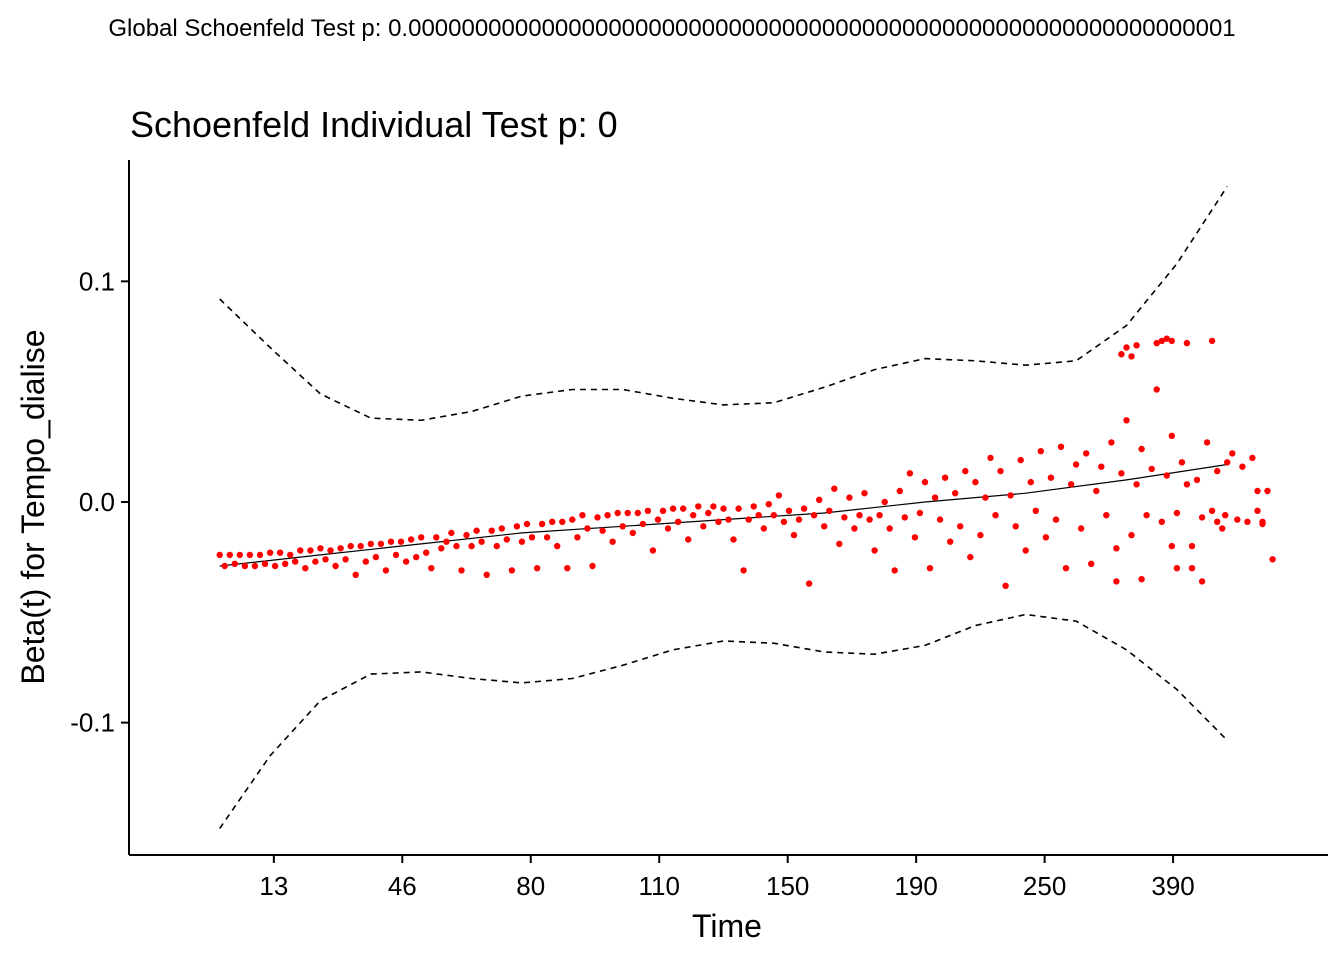 The height and width of the screenshot is (960, 1344). I want to click on x-tick-label: 46, so click(402, 886).